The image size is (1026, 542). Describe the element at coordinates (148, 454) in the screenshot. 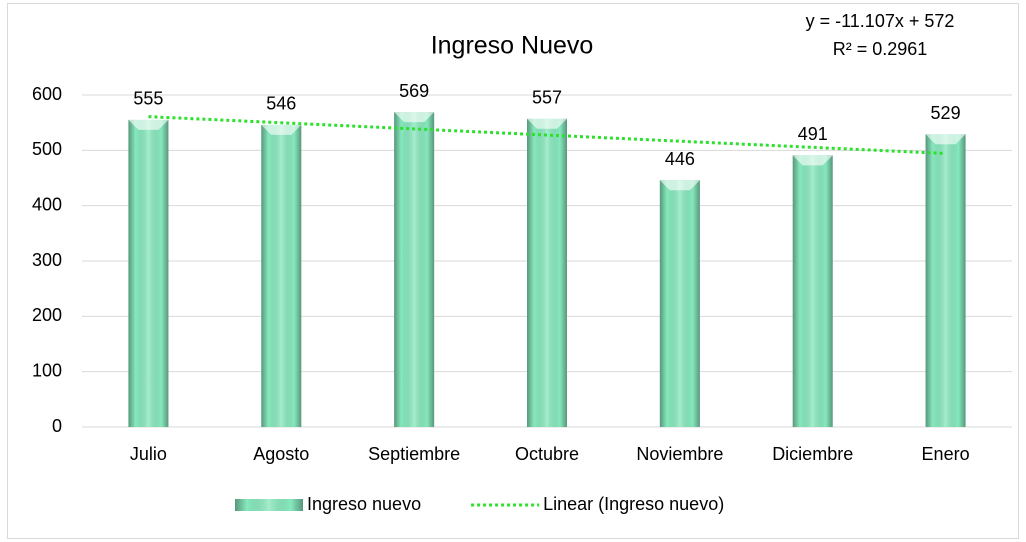

I see `x-tick-label: Julio` at that location.